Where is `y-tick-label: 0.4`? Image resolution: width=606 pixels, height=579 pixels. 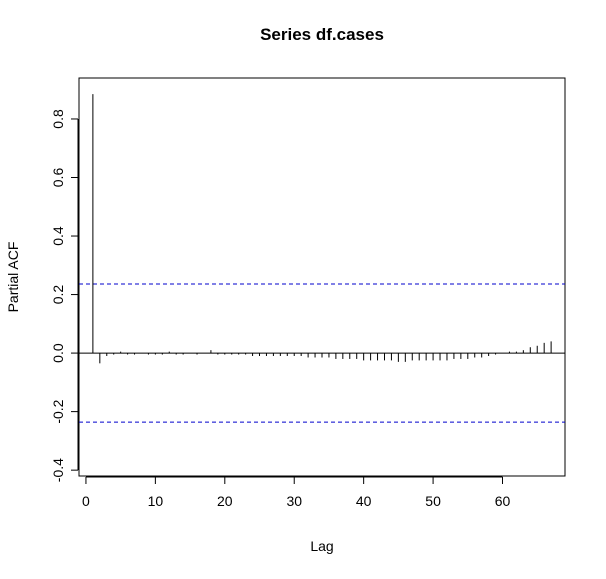 y-tick-label: 0.4 is located at coordinates (58, 236).